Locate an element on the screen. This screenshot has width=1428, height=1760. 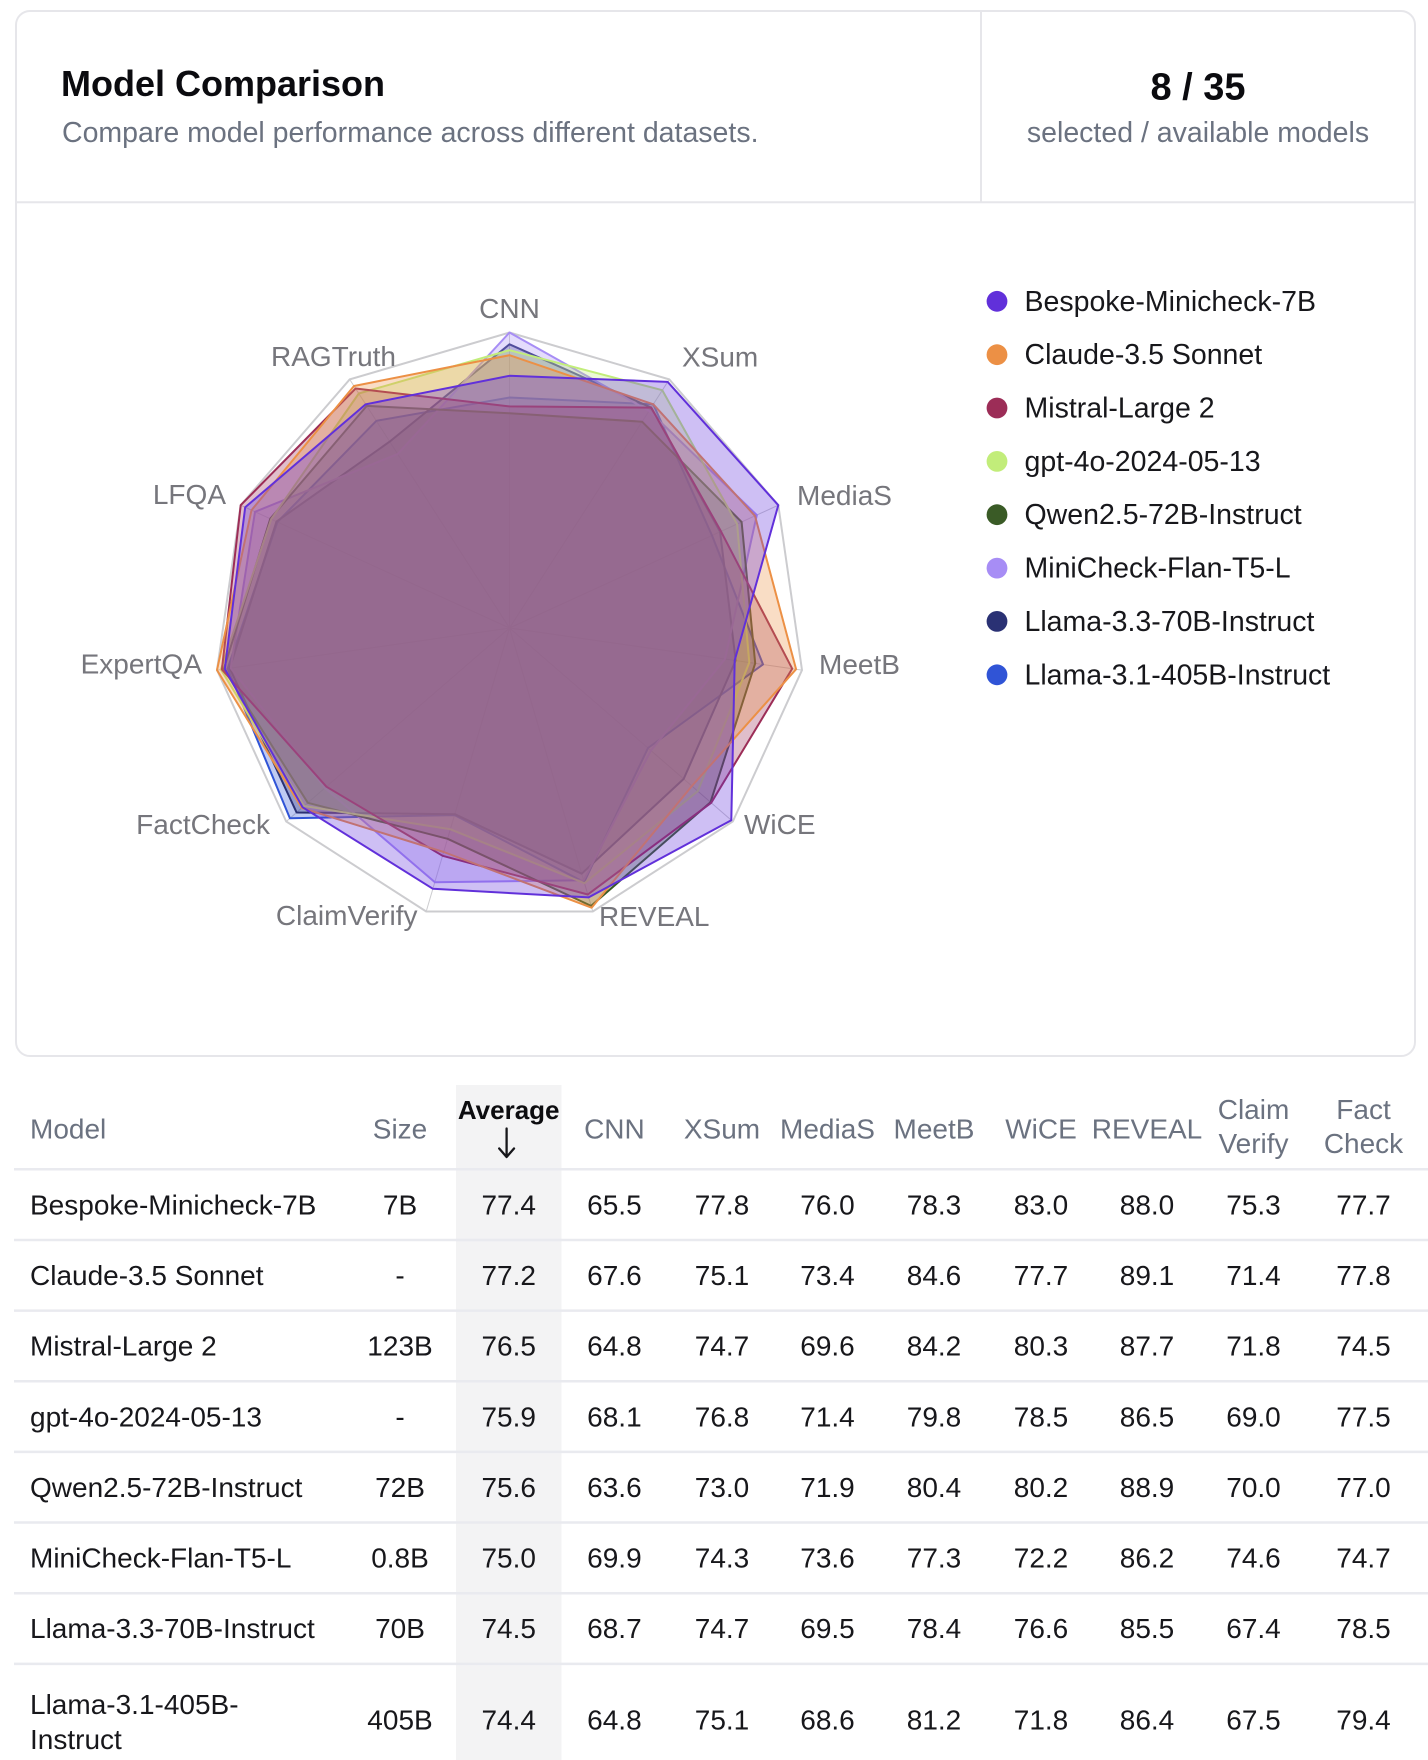
svg-text: 75.6 is located at coordinates (508, 1487).